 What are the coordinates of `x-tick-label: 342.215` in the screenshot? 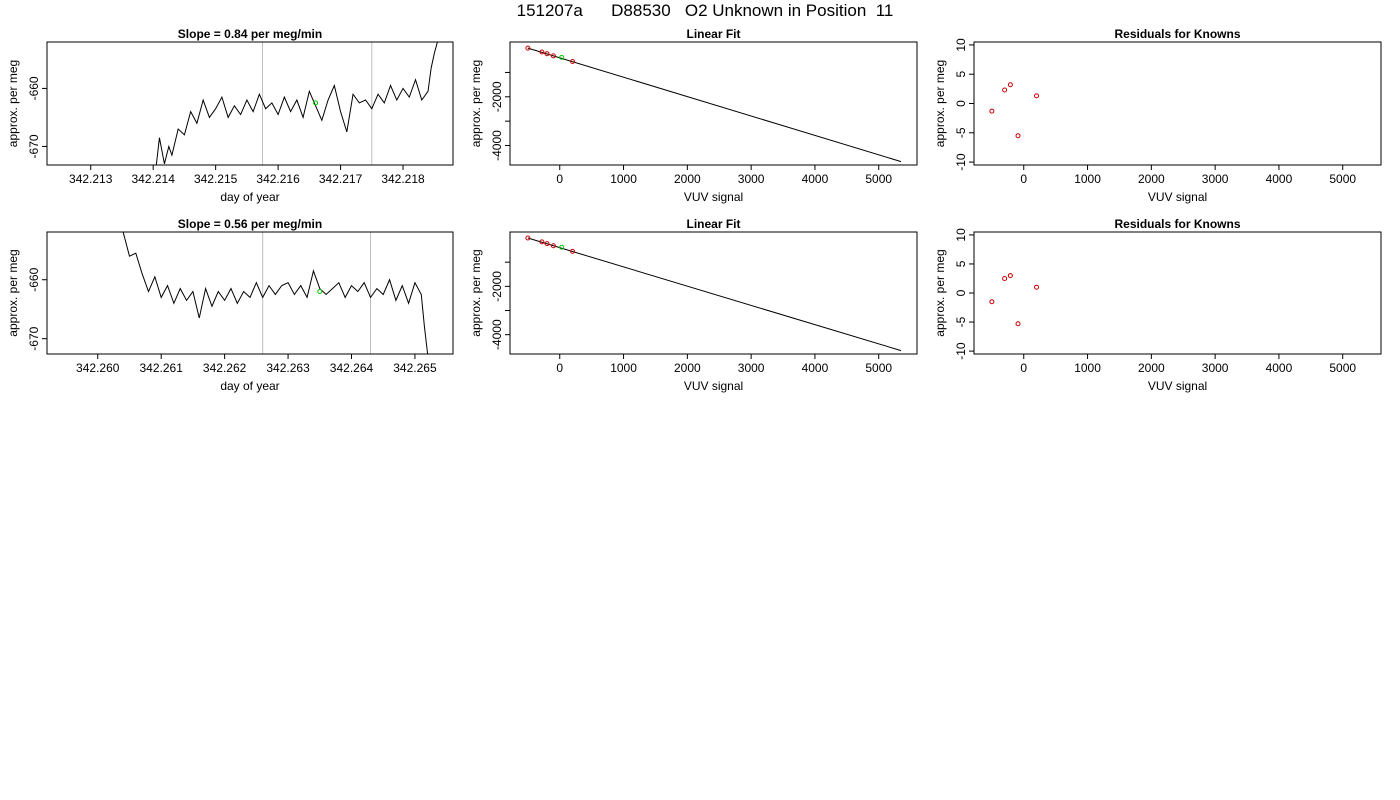 It's located at (216, 179).